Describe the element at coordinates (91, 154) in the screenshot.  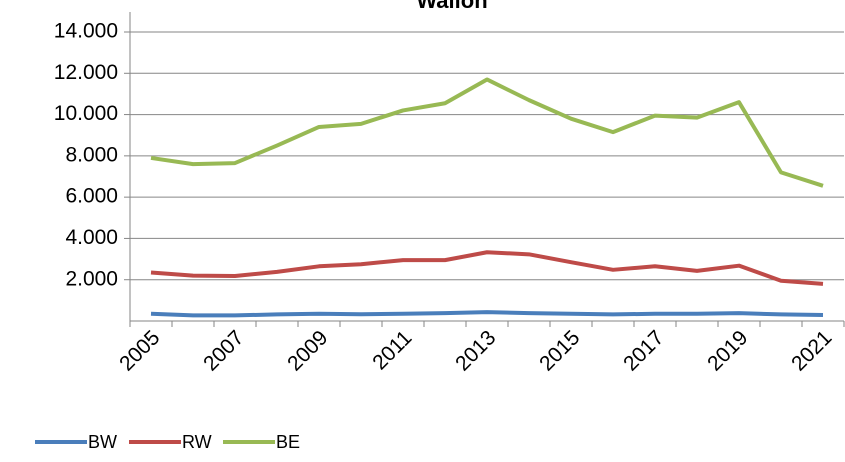
I see `y-tick-label: 8.000` at that location.